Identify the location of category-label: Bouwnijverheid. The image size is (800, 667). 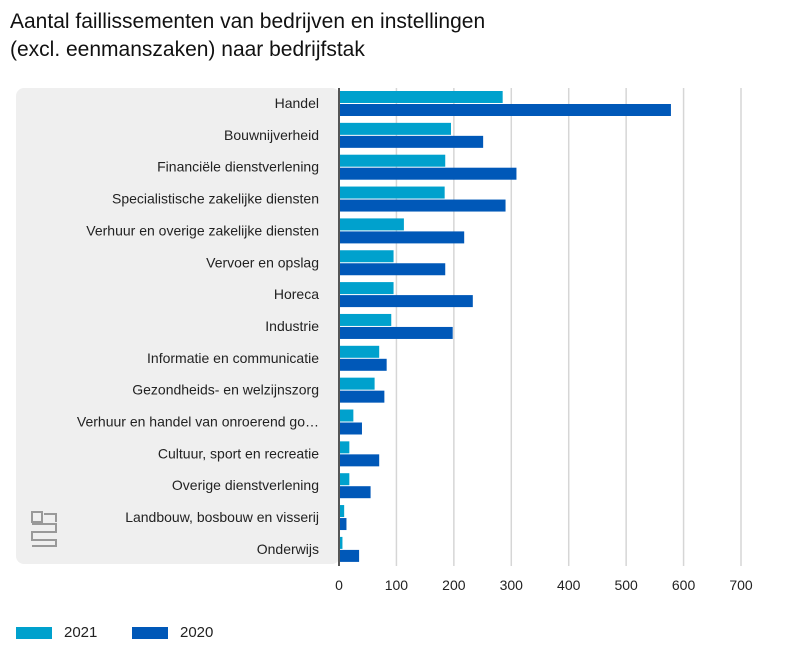
(271, 135).